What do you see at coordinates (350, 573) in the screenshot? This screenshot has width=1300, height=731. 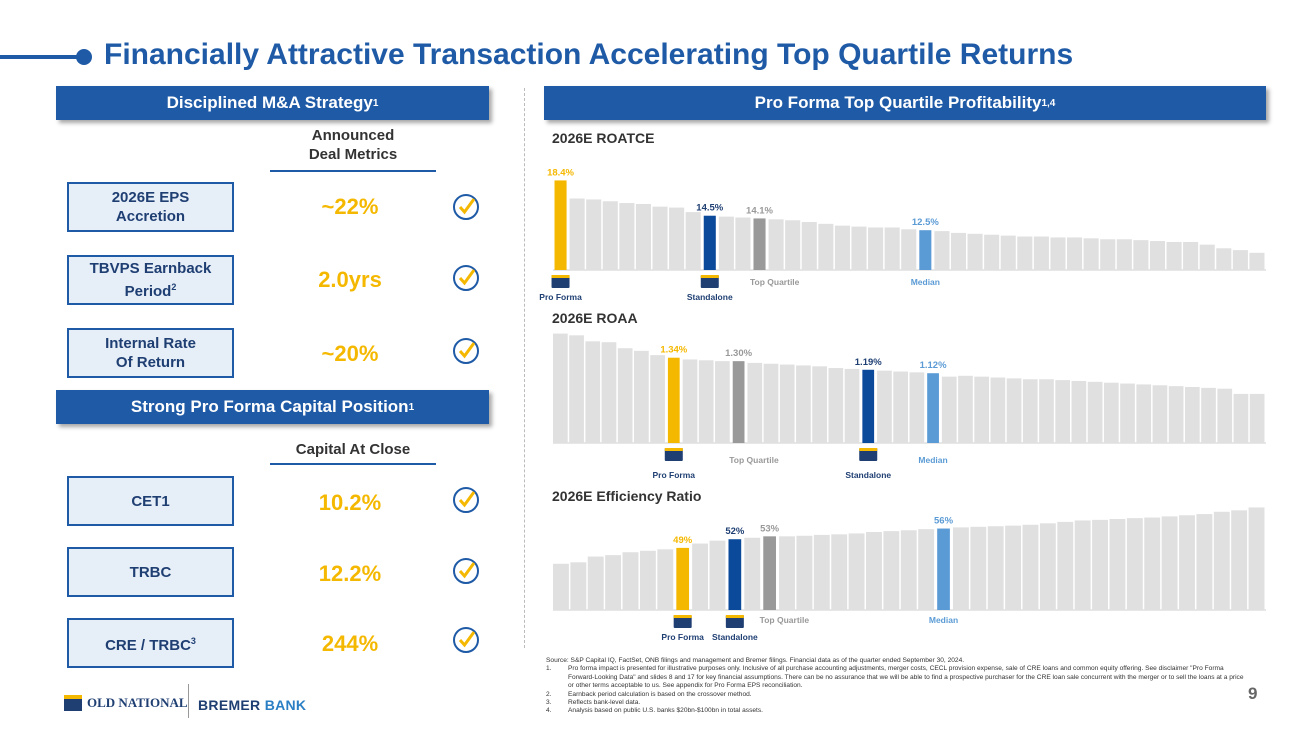 I see `trbc-value: 12.2%` at bounding box center [350, 573].